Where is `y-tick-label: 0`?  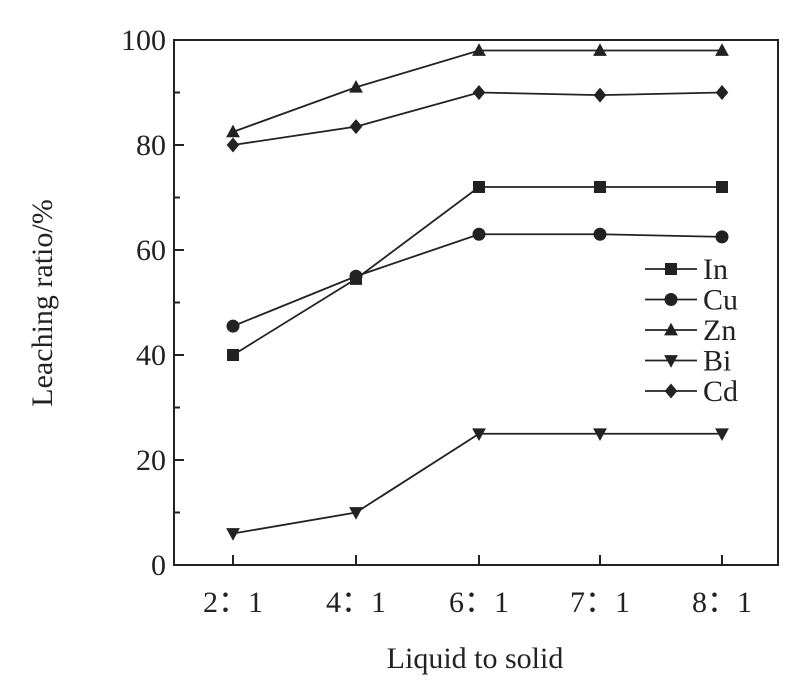
y-tick-label: 0 is located at coordinates (158, 565).